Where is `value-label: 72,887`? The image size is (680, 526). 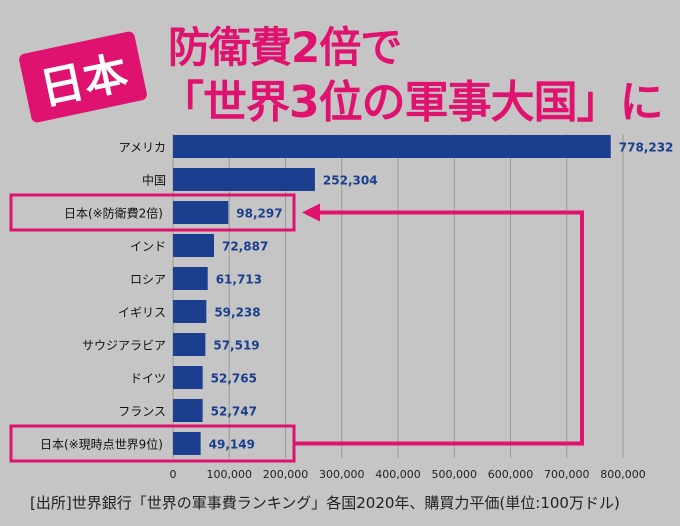 value-label: 72,887 is located at coordinates (245, 247).